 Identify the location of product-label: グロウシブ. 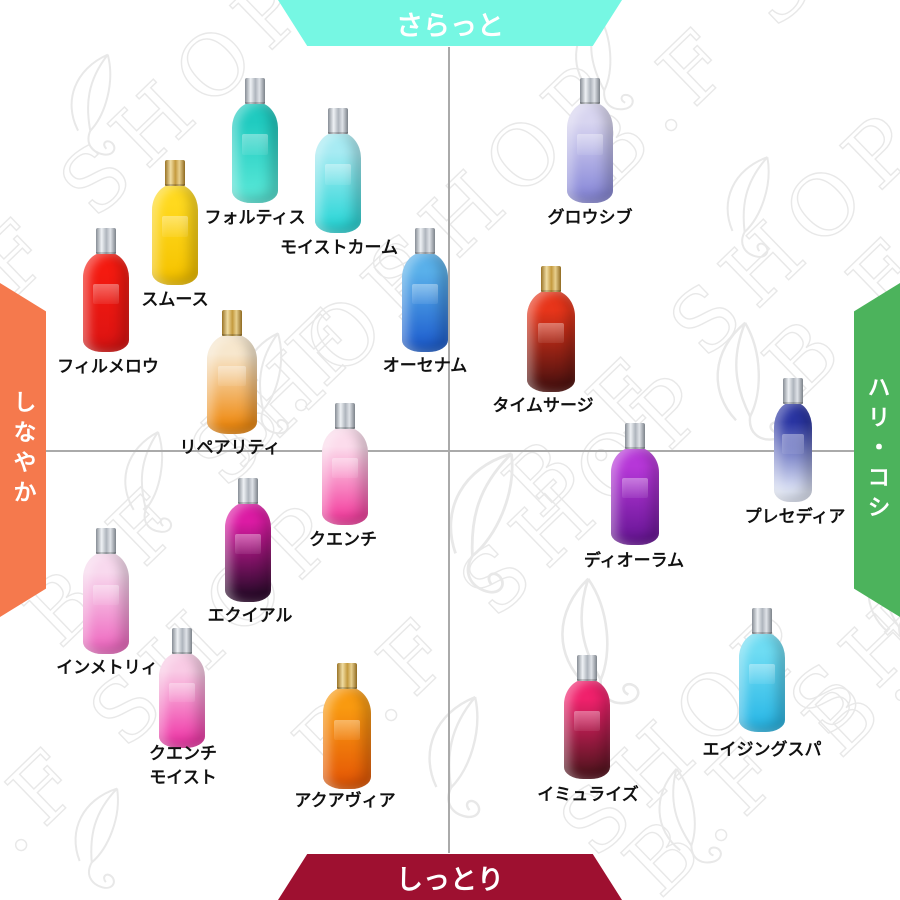
(590, 217).